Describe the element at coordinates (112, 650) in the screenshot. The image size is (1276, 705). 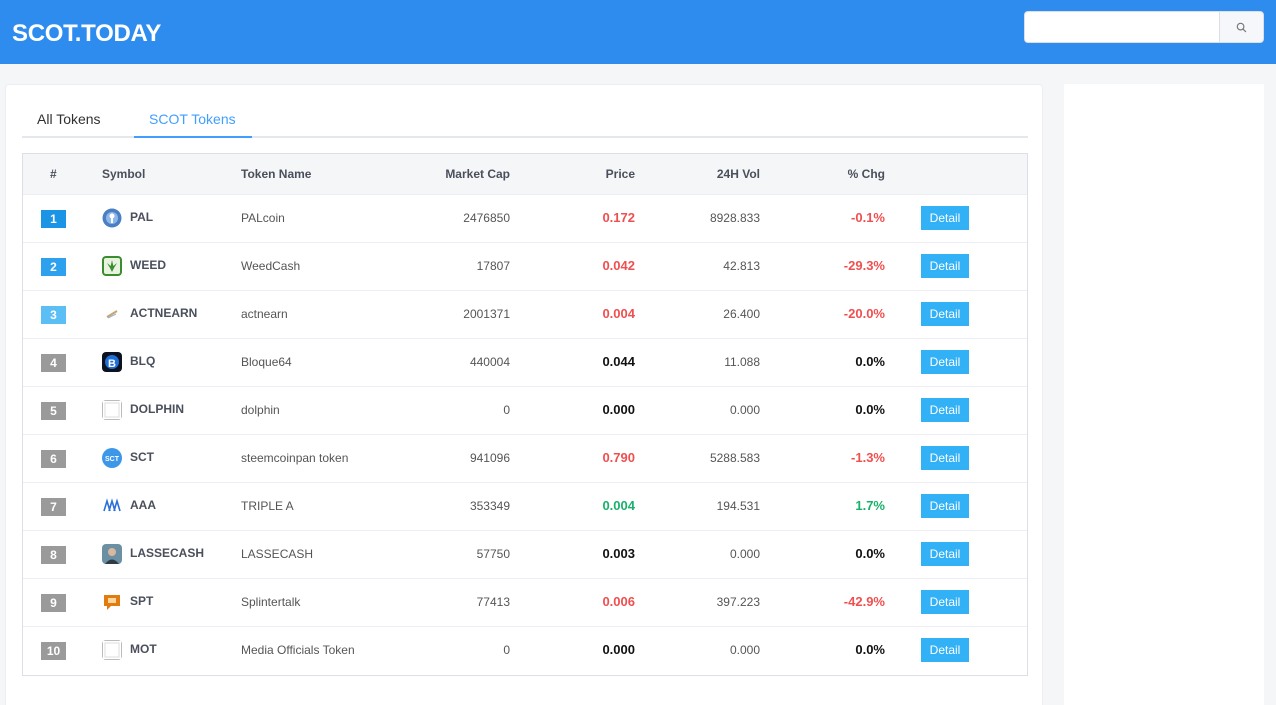
I see `blank-token-icon` at that location.